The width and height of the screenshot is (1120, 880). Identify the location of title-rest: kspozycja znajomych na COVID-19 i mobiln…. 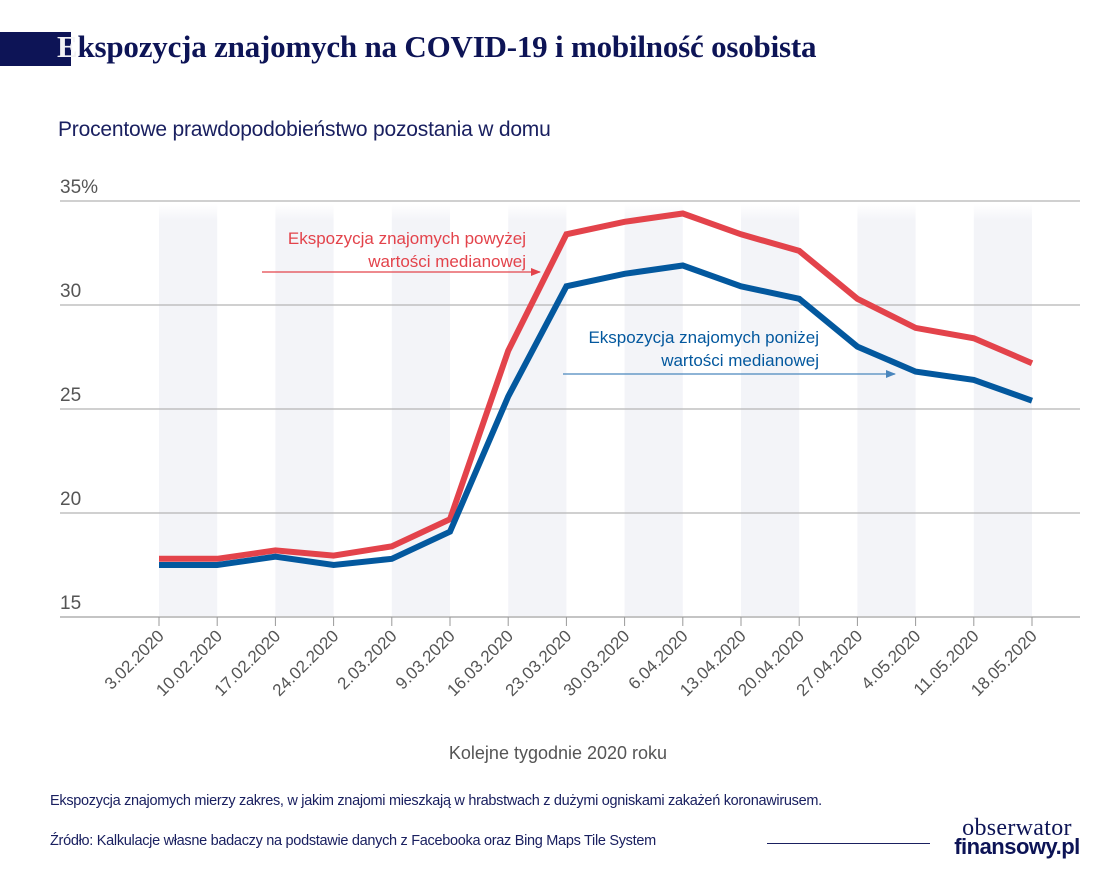
(447, 46).